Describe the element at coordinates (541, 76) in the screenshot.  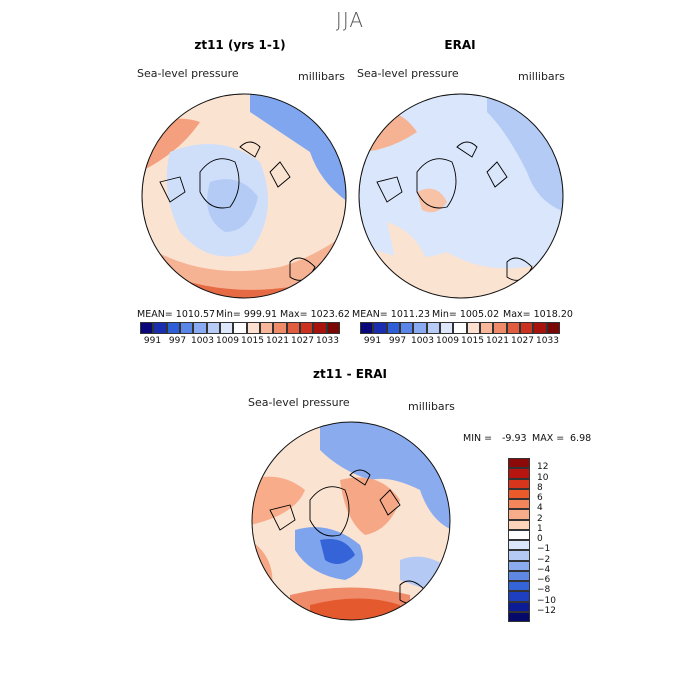
I see `right-units-label: millibars` at that location.